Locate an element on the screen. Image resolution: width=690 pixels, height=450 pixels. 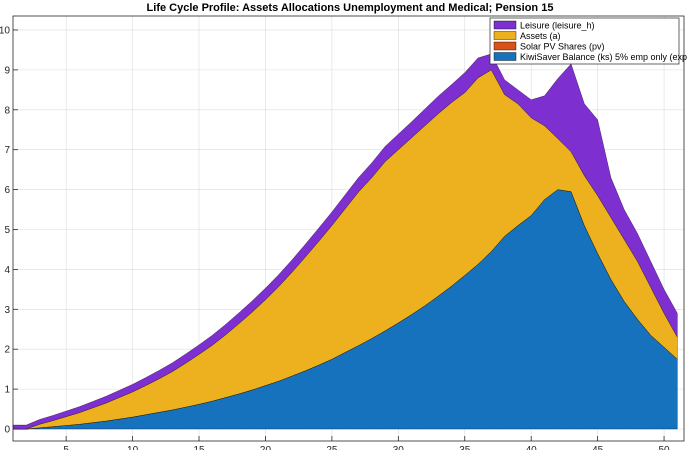
y-tick-label: 2 is located at coordinates (7, 350).